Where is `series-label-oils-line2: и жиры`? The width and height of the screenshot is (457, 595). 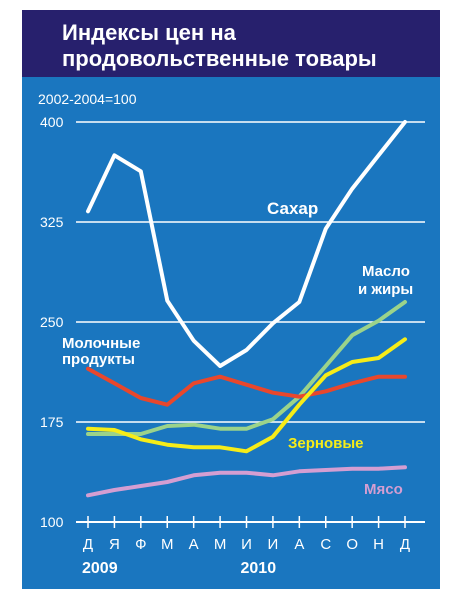
series-label-oils-line2: и жиры is located at coordinates (385, 289).